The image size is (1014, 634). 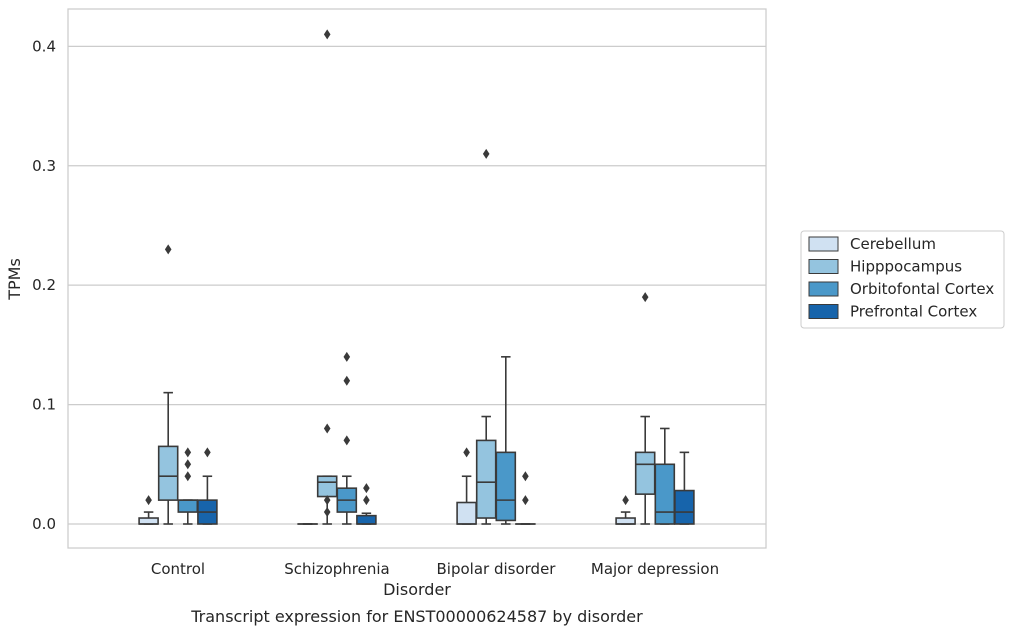 What do you see at coordinates (44, 166) in the screenshot?
I see `y-tick-label: 0.3` at bounding box center [44, 166].